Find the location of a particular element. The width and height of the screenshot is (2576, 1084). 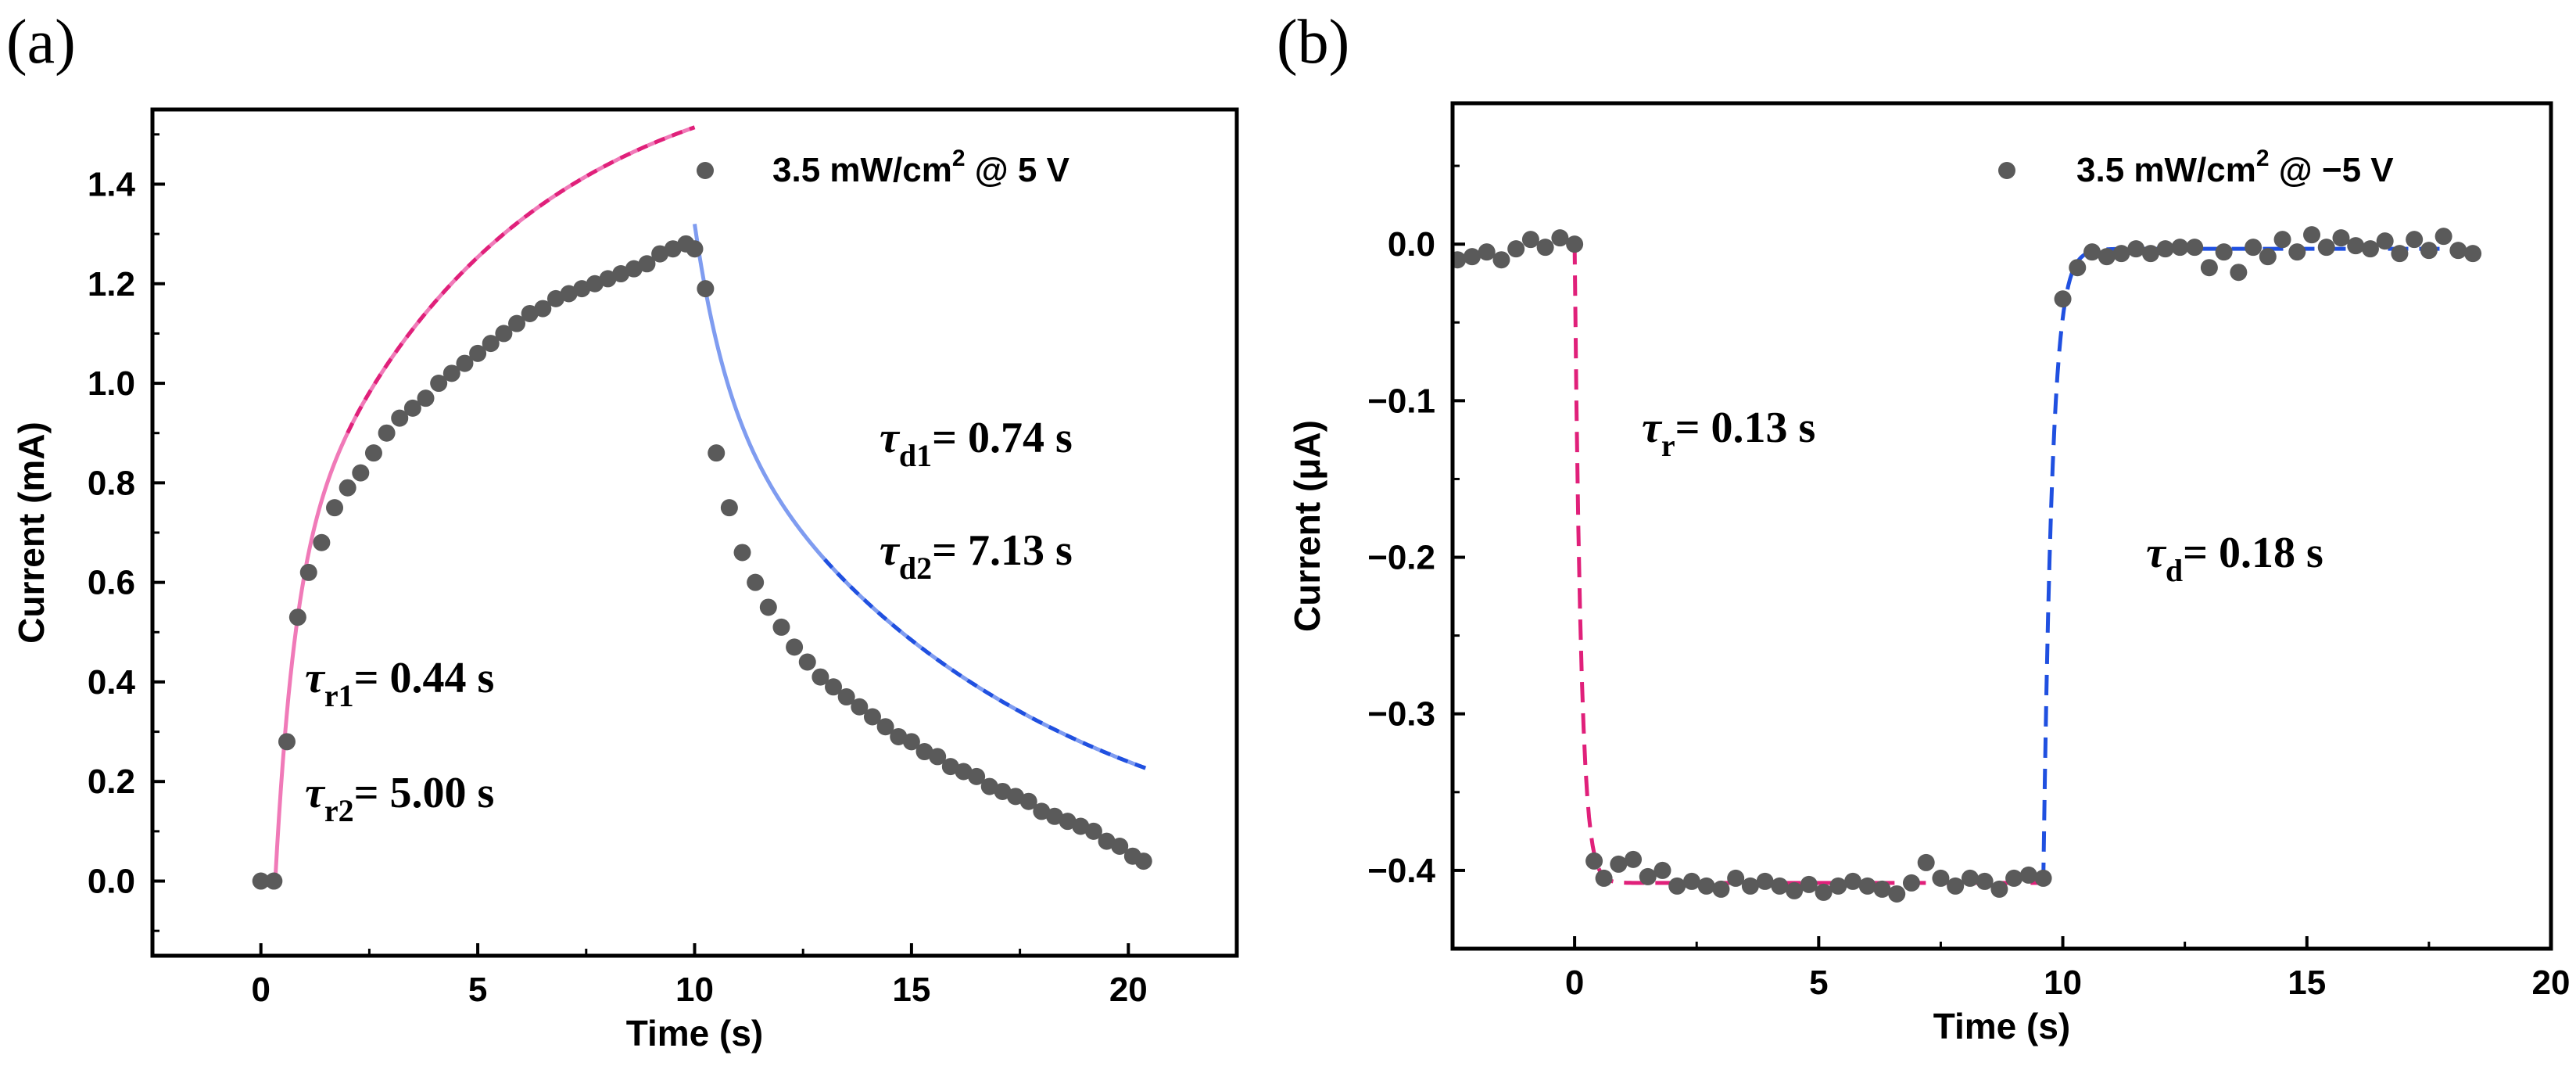

x-tick-label: 20 is located at coordinates (2551, 983).